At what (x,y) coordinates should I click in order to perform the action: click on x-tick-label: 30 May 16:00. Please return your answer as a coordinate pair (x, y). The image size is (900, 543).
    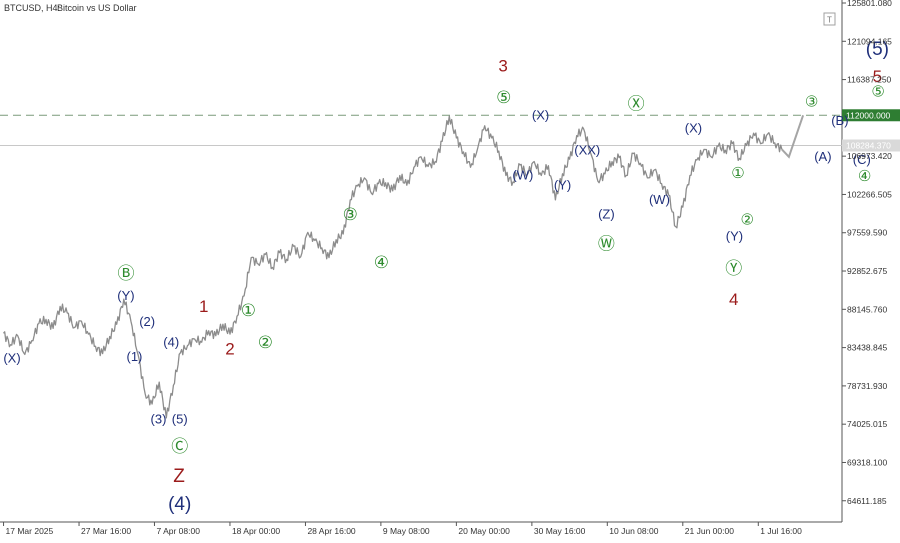
    Looking at the image, I should click on (560, 531).